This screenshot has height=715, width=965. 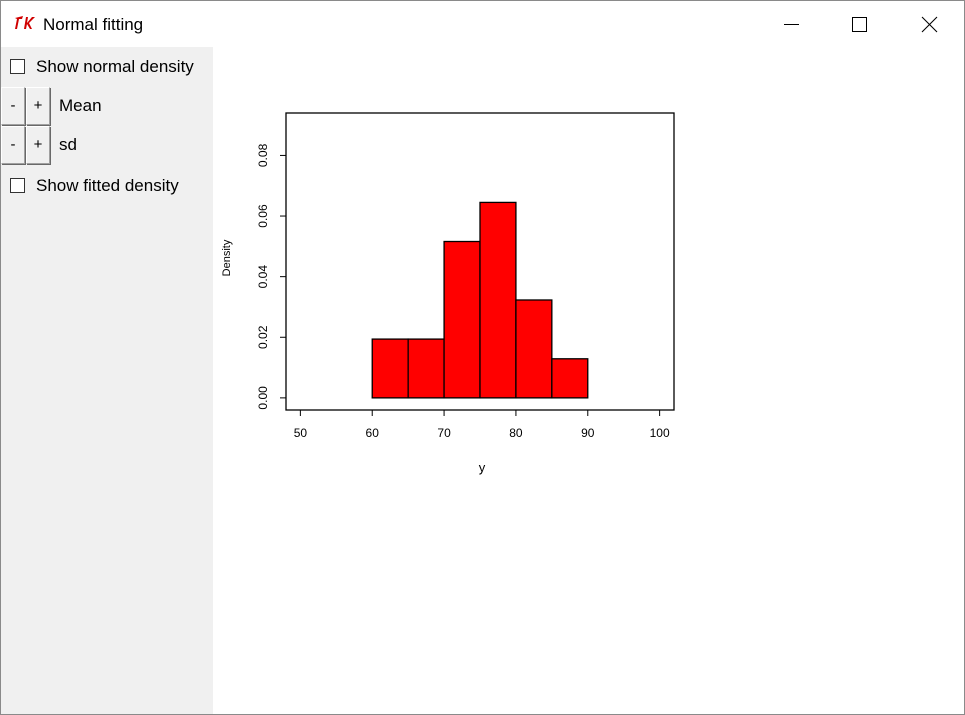 I want to click on y-tick-label: 0.04, so click(x=263, y=277).